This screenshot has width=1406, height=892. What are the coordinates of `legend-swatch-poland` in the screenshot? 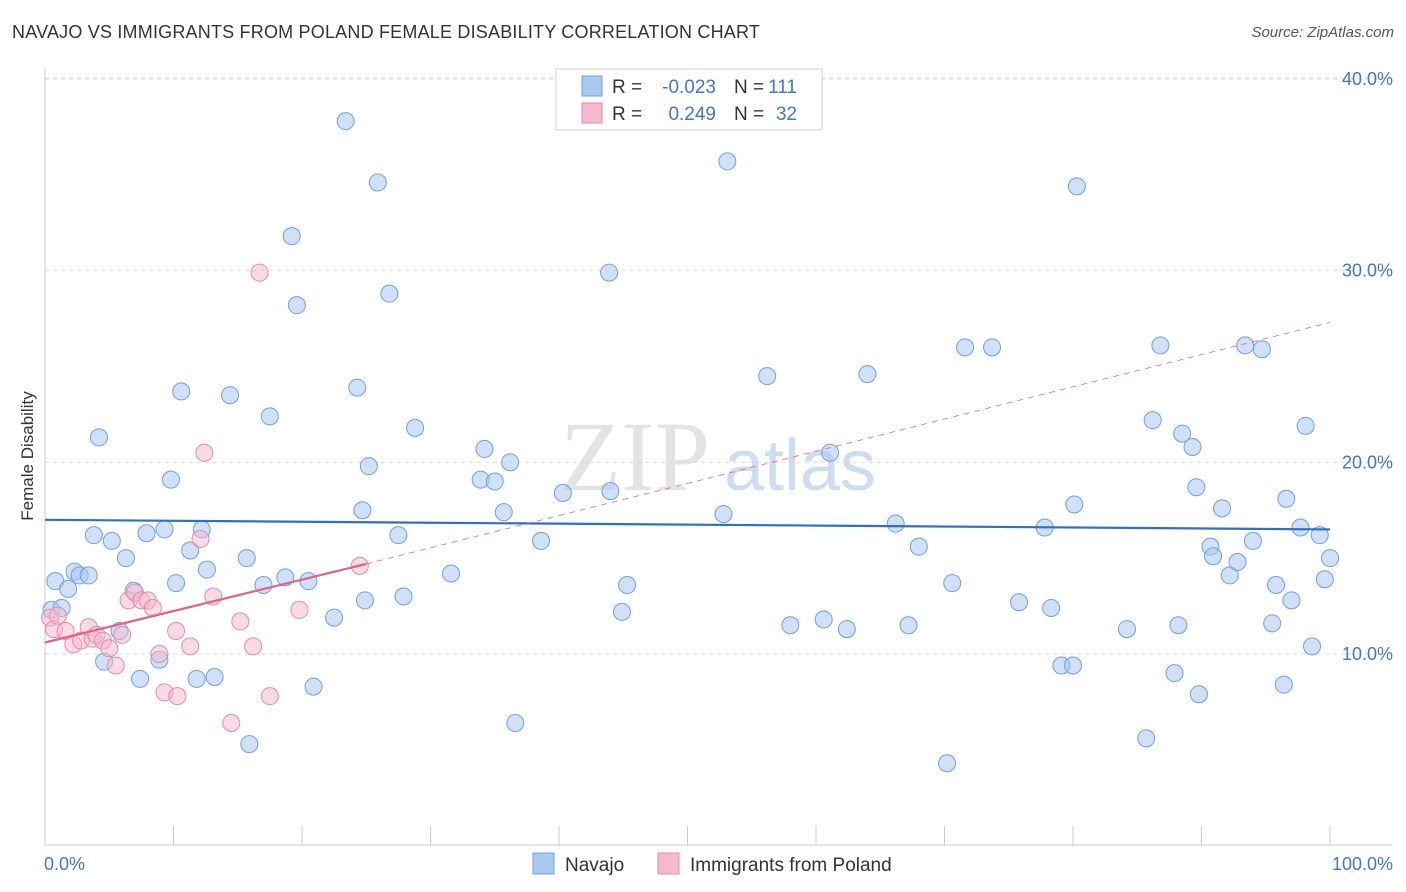 It's located at (592, 113).